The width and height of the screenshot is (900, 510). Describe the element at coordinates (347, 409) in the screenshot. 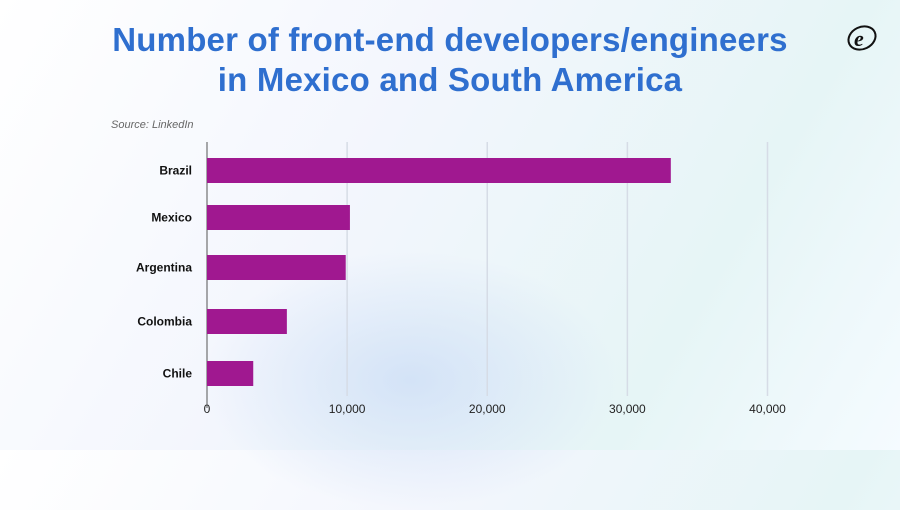

I see `x-tick-label: 10,000` at that location.